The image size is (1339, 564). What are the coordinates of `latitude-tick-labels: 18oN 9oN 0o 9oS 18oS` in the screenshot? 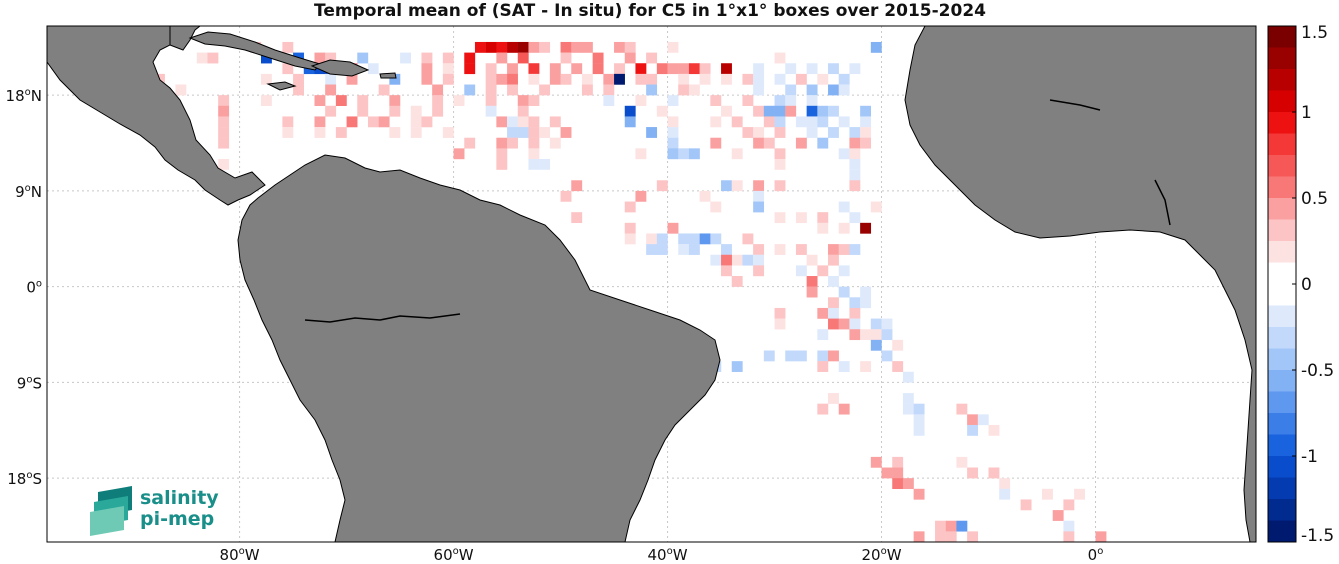 It's located at (24, 287).